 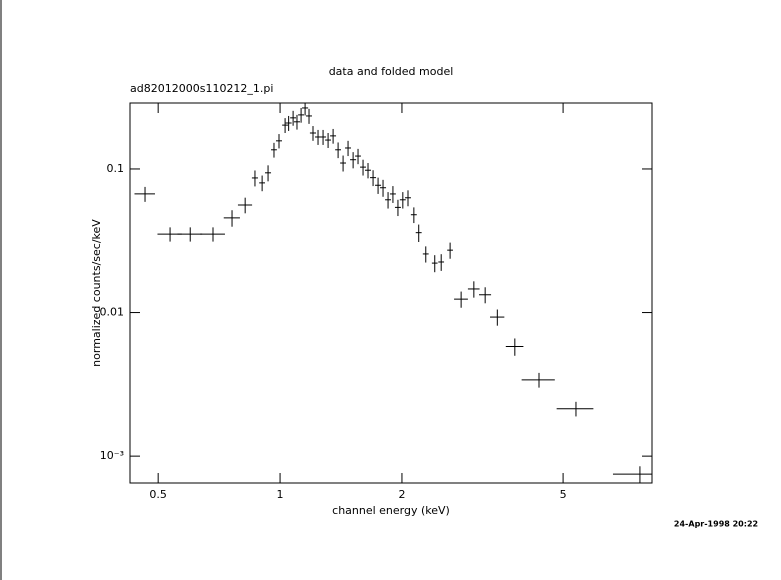 I want to click on chart-title: data and folded model, so click(x=391, y=71).